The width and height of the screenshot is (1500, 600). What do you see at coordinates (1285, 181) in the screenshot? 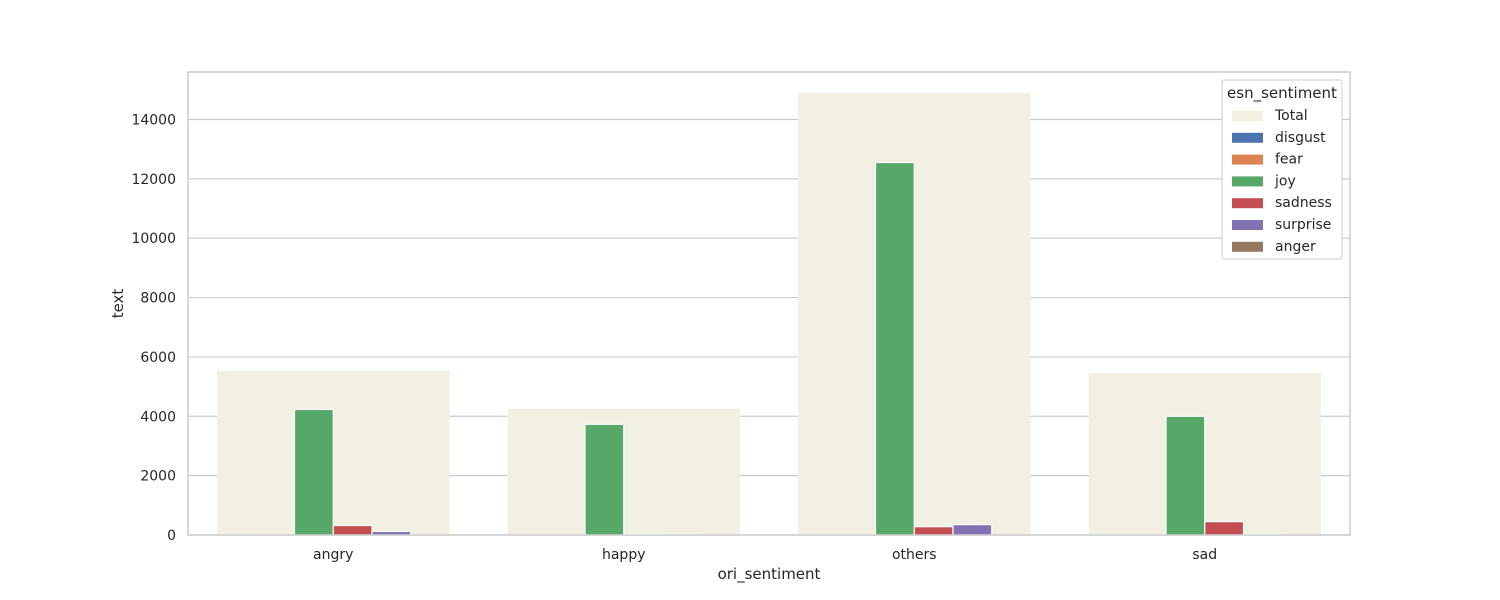
I see `legend-label: joy` at bounding box center [1285, 181].